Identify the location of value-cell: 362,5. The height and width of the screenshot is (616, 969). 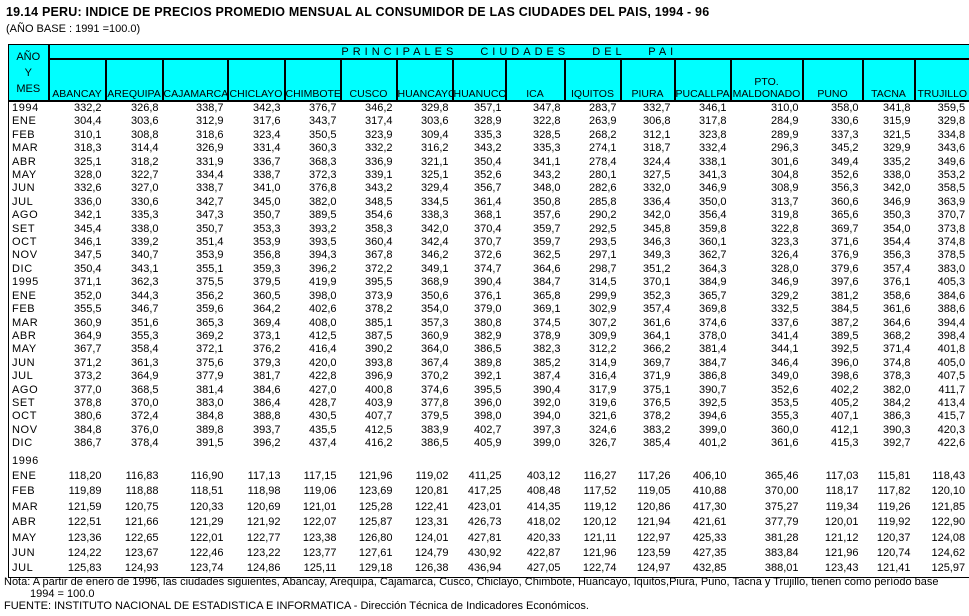
(546, 255).